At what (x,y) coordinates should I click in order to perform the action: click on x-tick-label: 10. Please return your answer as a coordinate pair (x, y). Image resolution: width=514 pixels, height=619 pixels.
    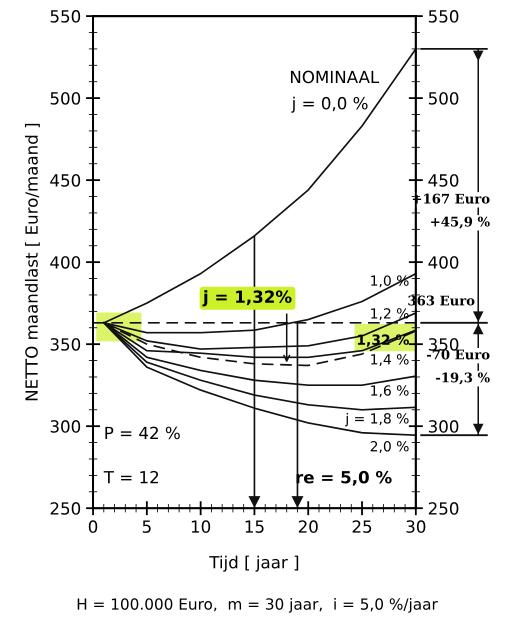
    Looking at the image, I should click on (201, 526).